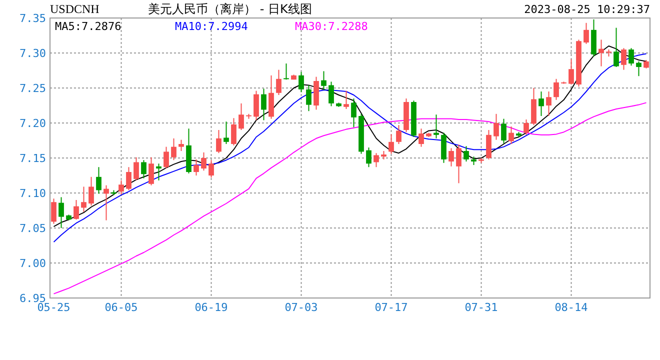 This screenshot has width=660, height=360. I want to click on y-tick-label: 7.30, so click(33, 53).